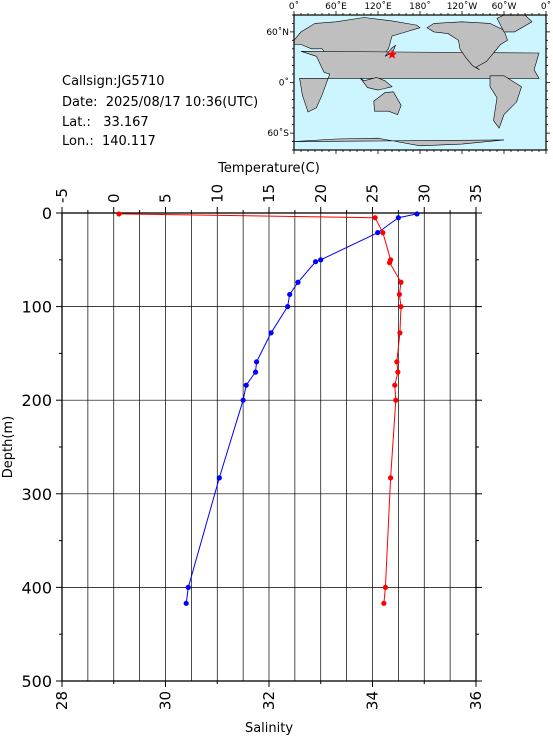 Image resolution: width=553 pixels, height=736 pixels. I want to click on map-longitude-label: 120˚E, so click(378, 6).